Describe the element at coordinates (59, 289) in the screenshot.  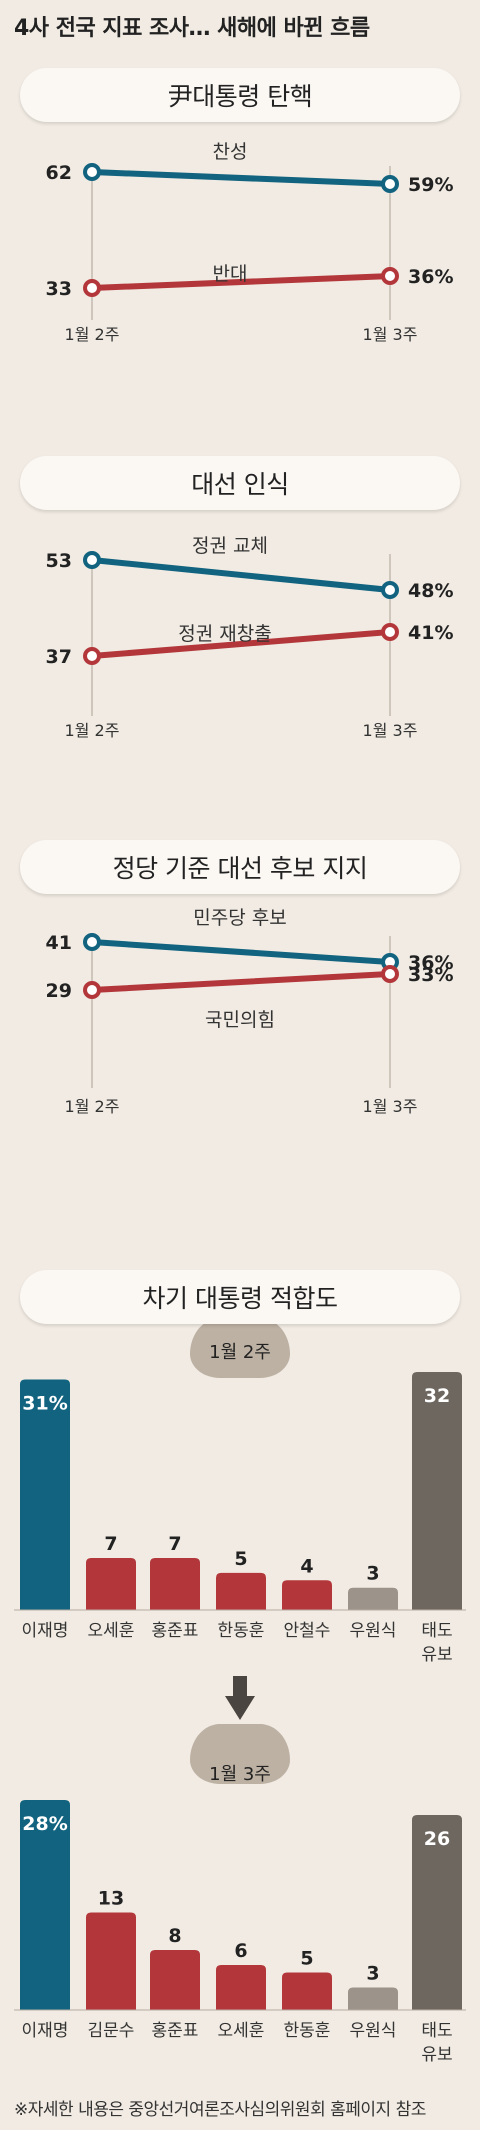
I see `data-label: 33` at that location.